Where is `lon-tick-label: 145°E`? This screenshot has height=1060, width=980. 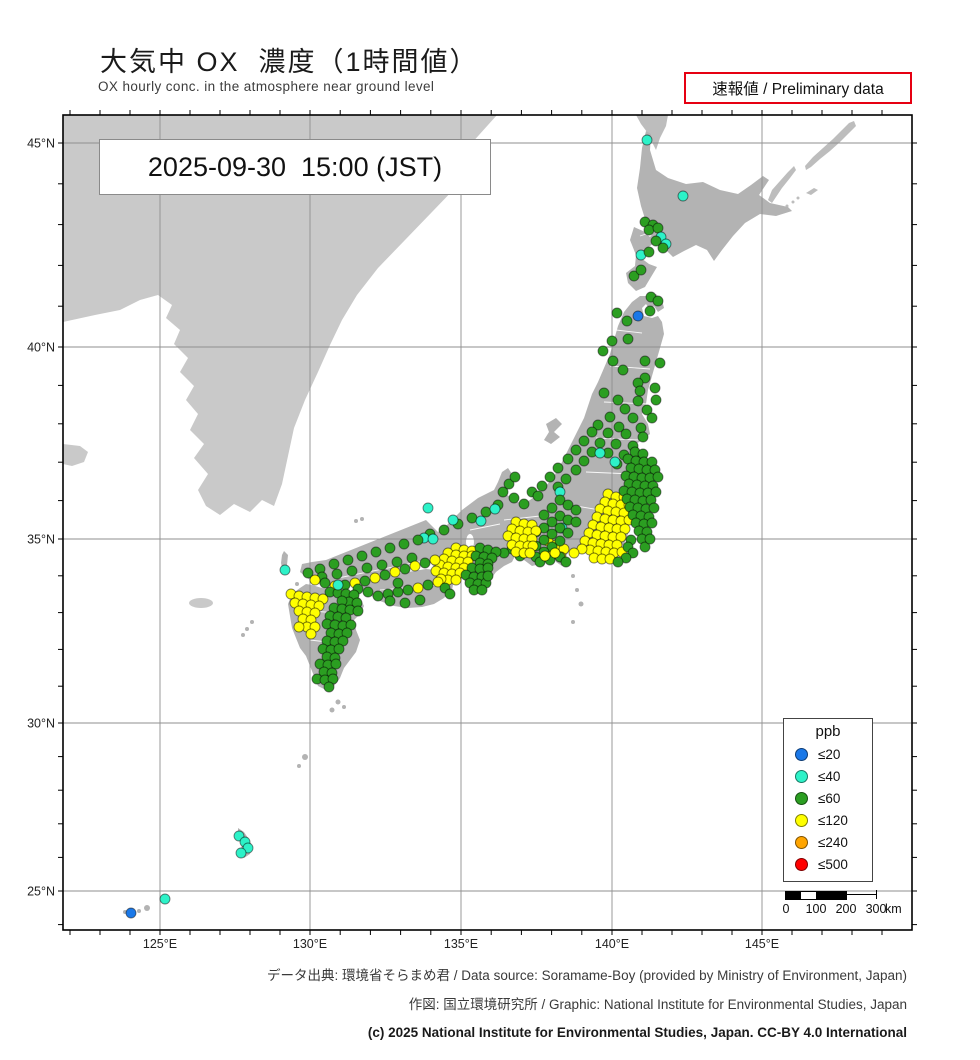 lon-tick-label: 145°E is located at coordinates (762, 944).